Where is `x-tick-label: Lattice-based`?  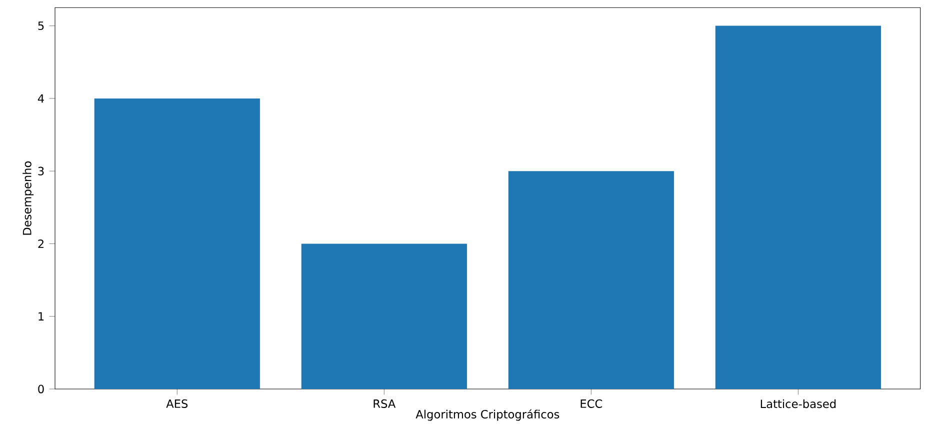 x-tick-label: Lattice-based is located at coordinates (798, 403).